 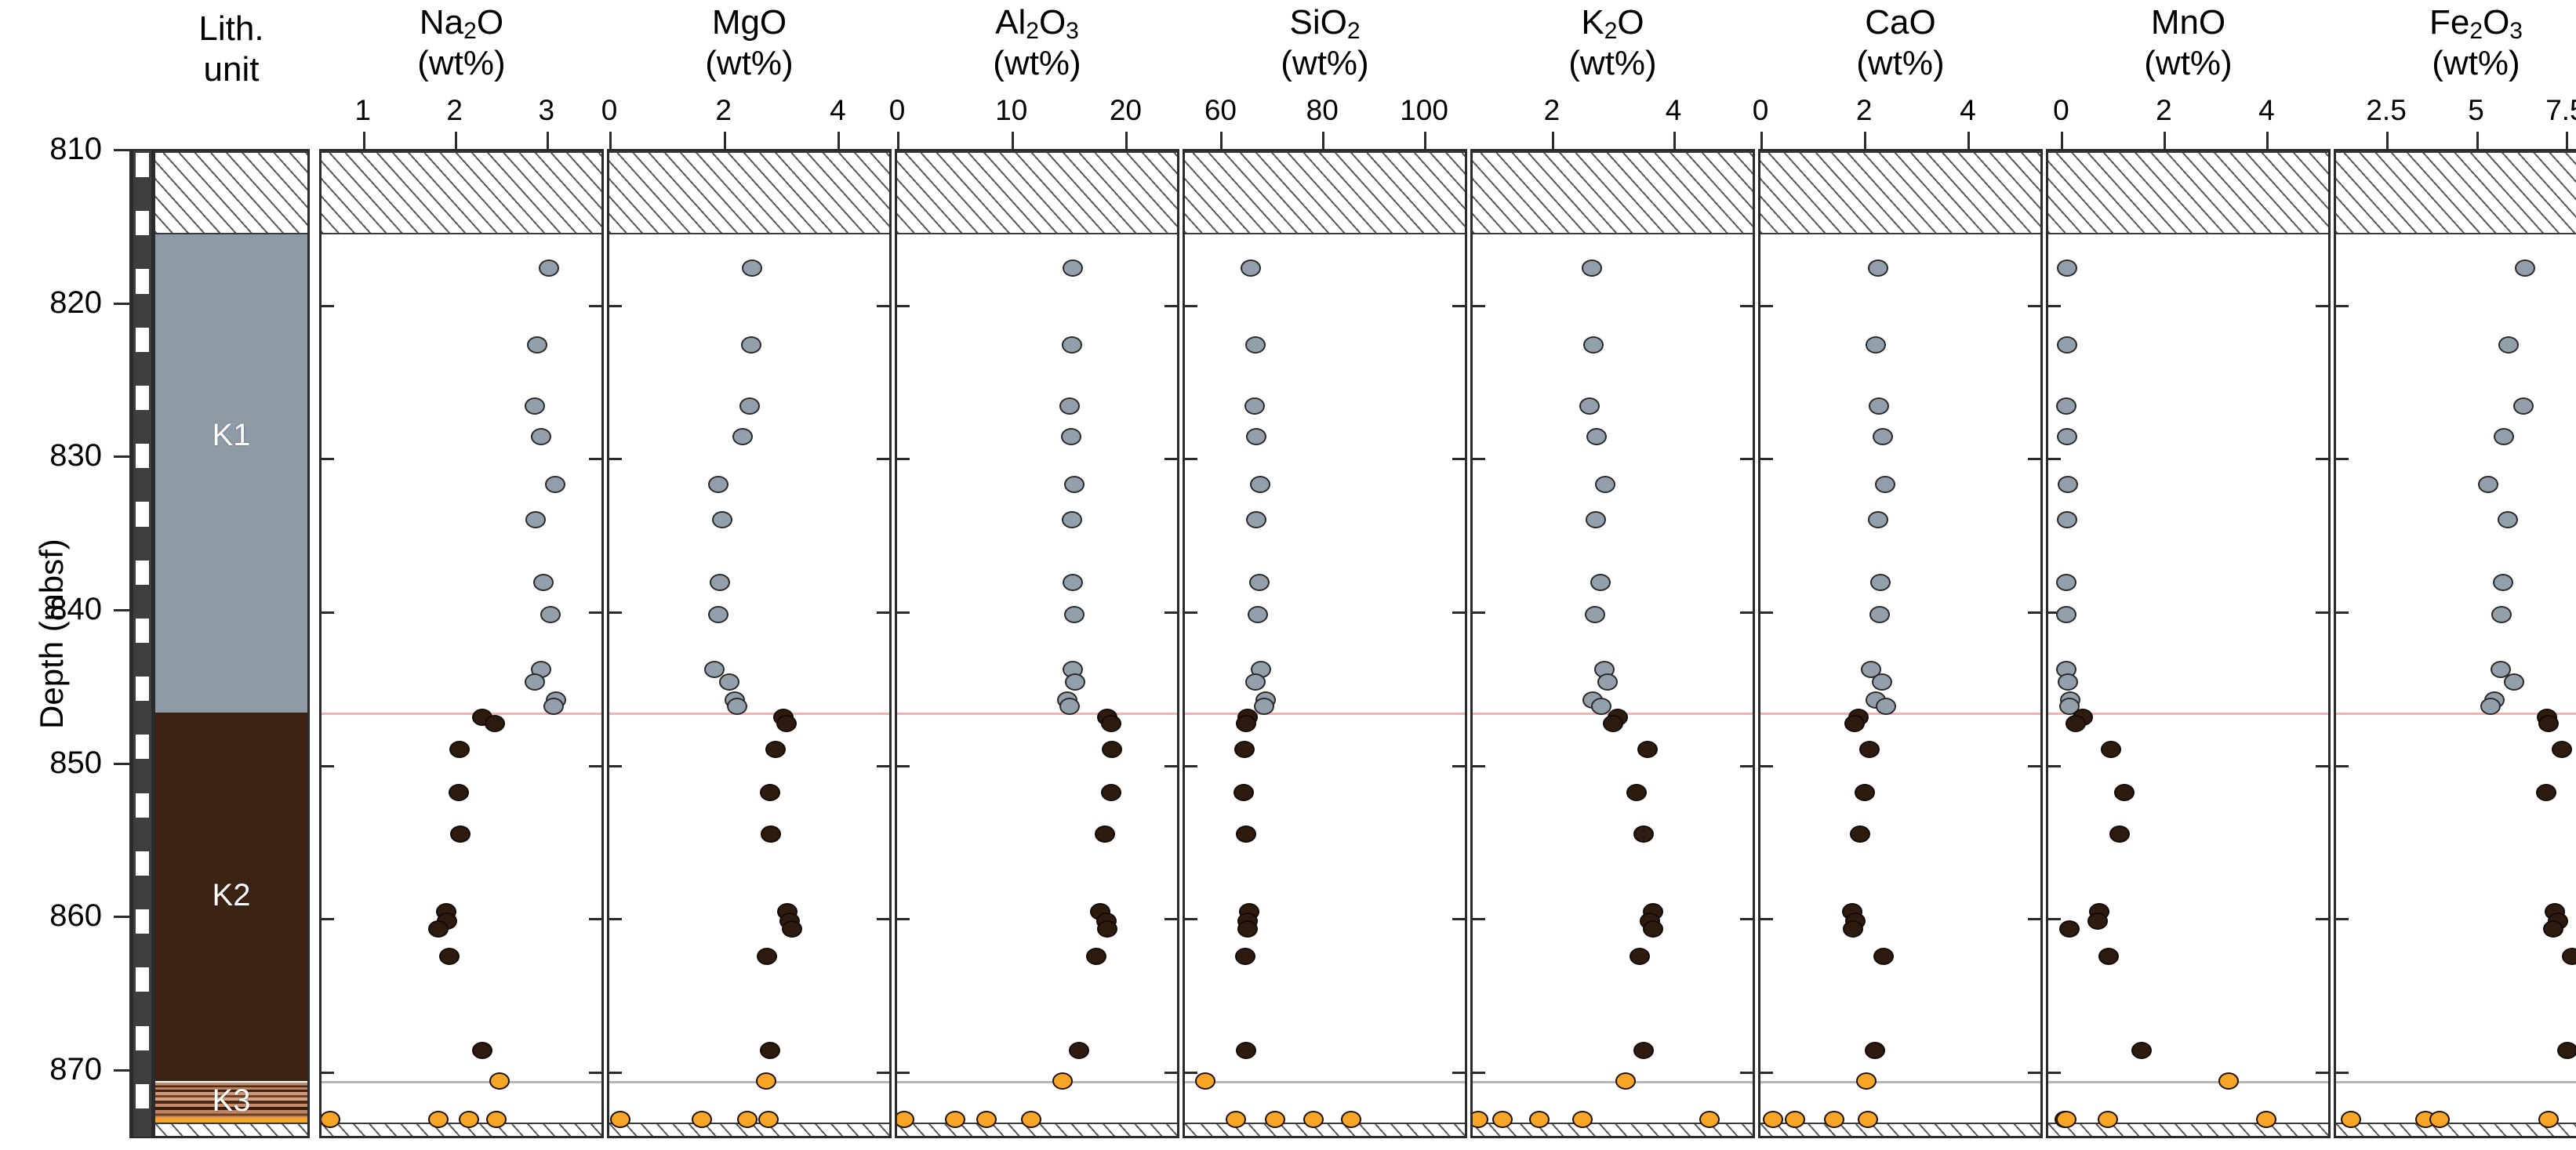 I want to click on panel-title-sio2: SiO2, so click(x=1325, y=23).